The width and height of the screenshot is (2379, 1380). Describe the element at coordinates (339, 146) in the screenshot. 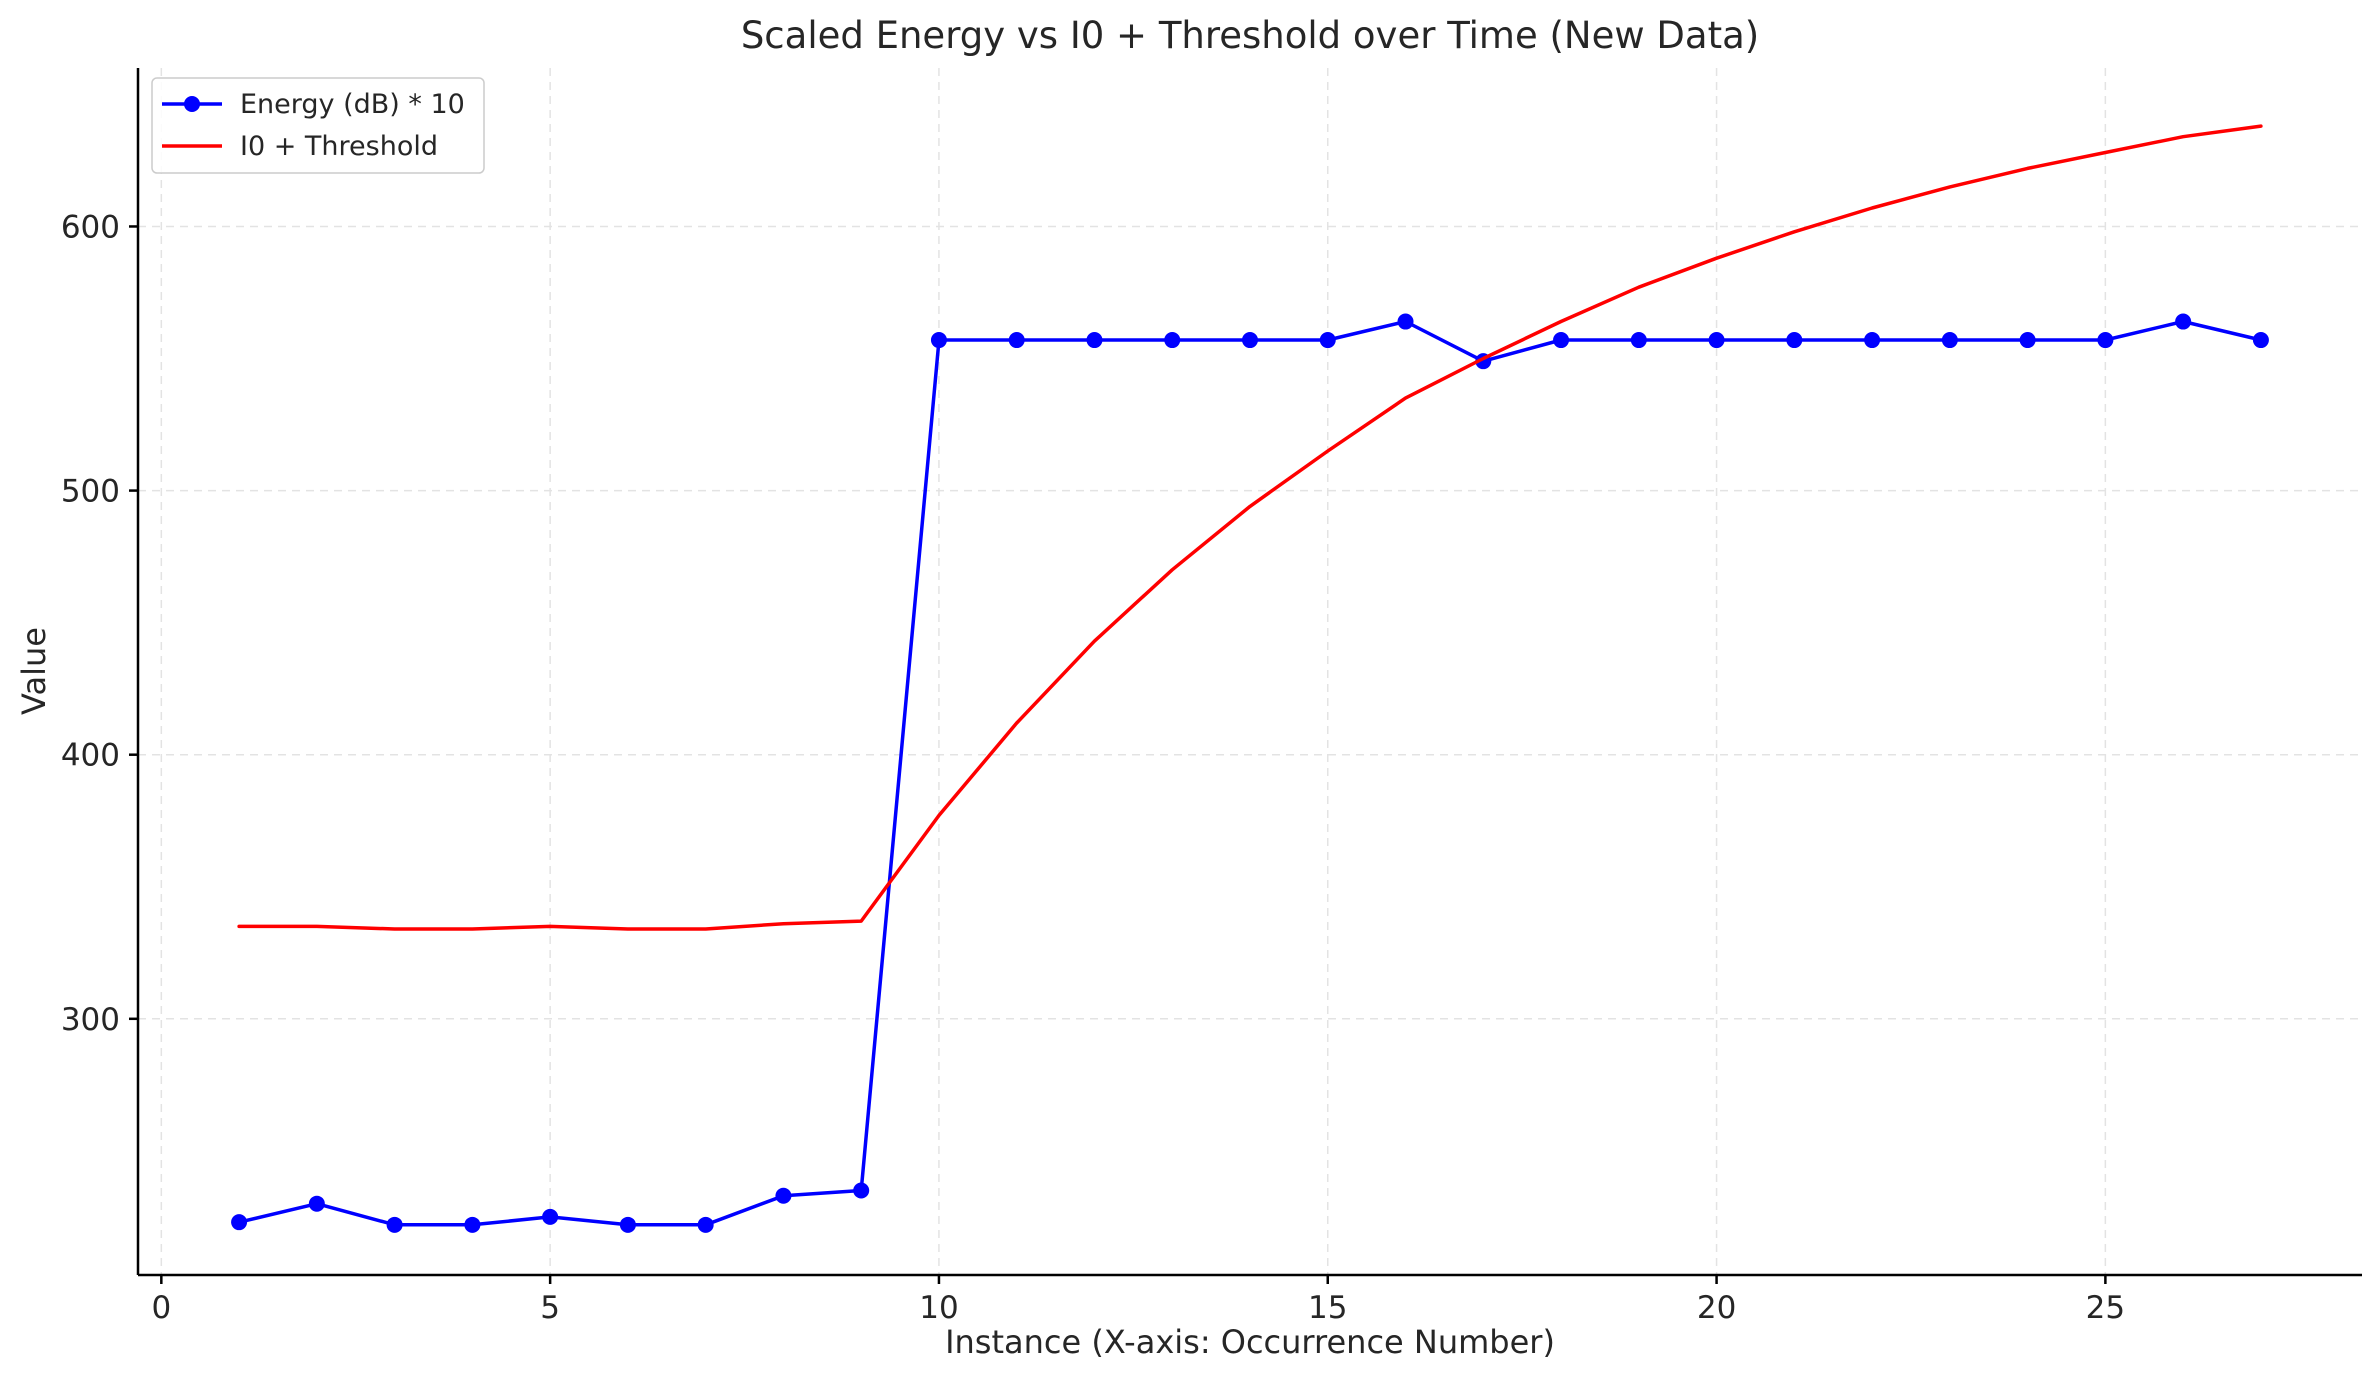

I see `legend-label-threshold: I0 + Threshold` at that location.